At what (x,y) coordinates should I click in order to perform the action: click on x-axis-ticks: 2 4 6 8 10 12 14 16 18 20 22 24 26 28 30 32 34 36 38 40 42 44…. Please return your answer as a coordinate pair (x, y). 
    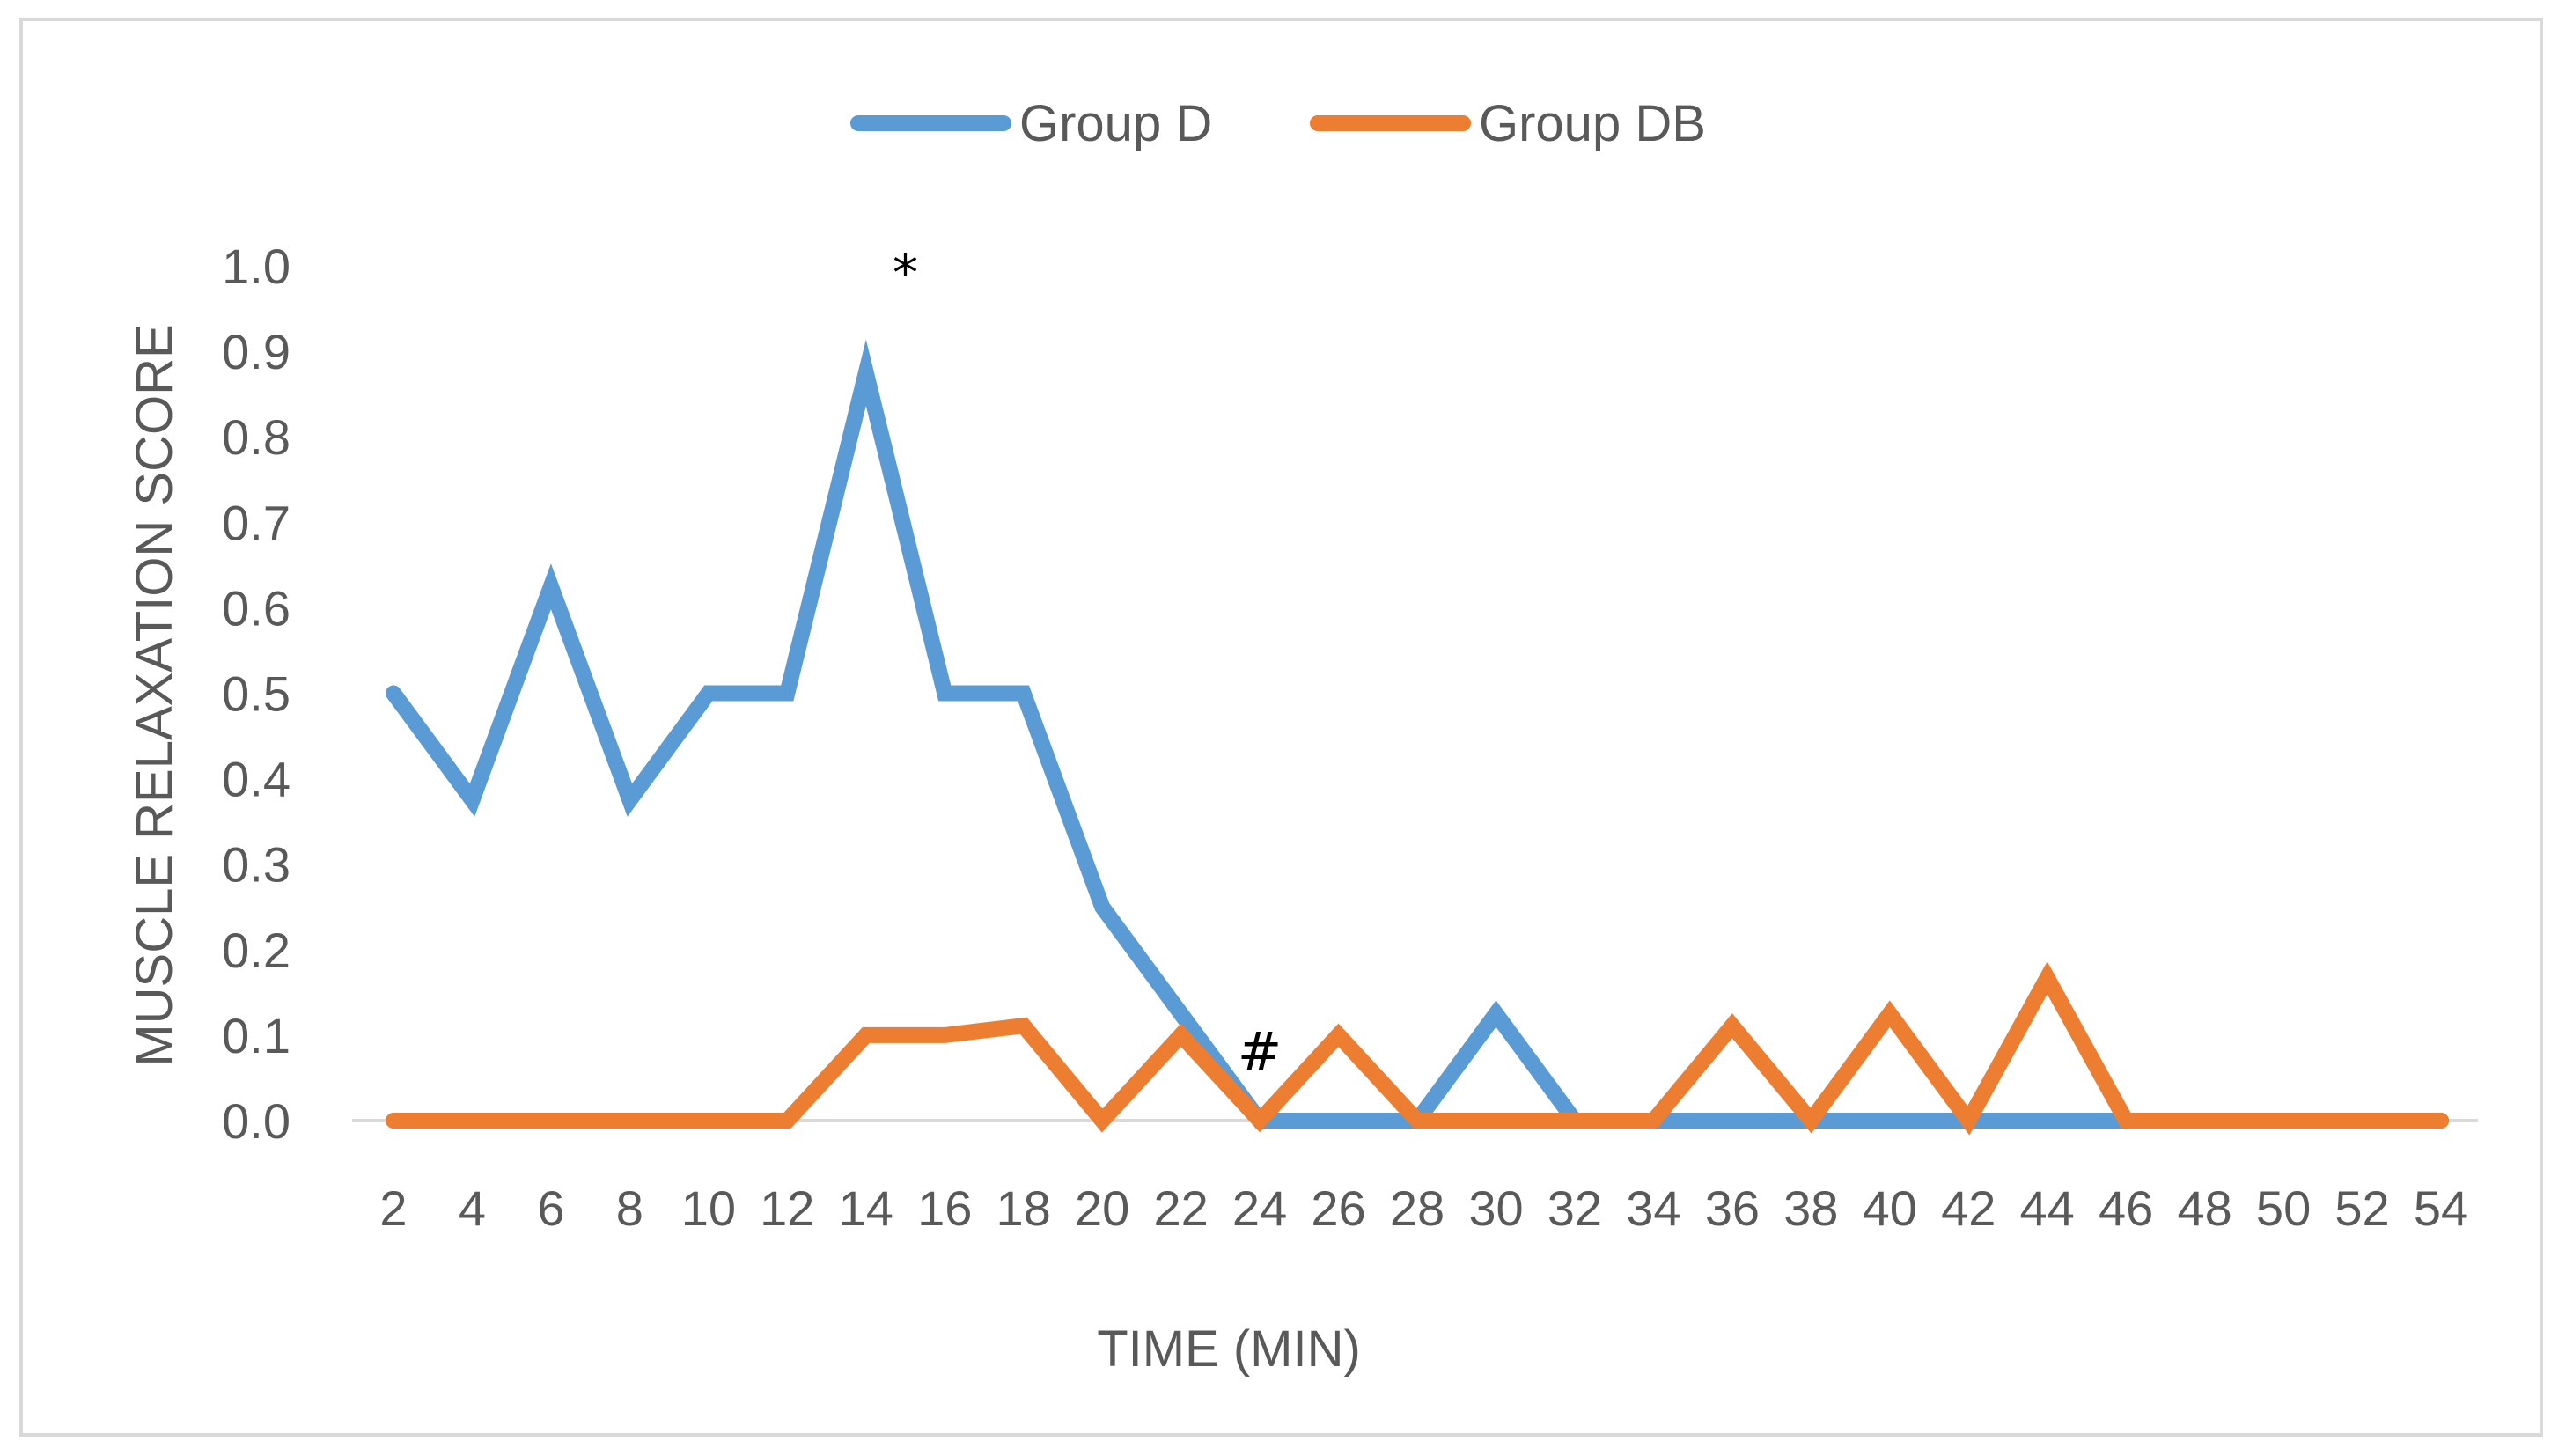
    Looking at the image, I should click on (1423, 1208).